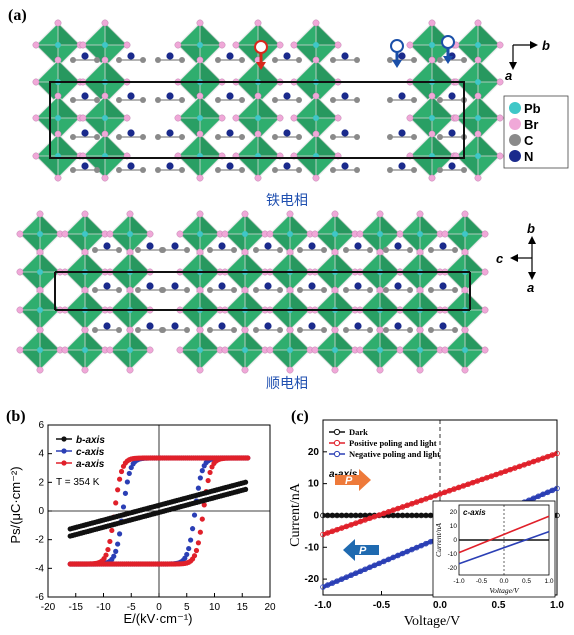 The height and width of the screenshot is (635, 574). What do you see at coordinates (531, 228) in the screenshot?
I see `axis-b-label-bottom: b` at bounding box center [531, 228].